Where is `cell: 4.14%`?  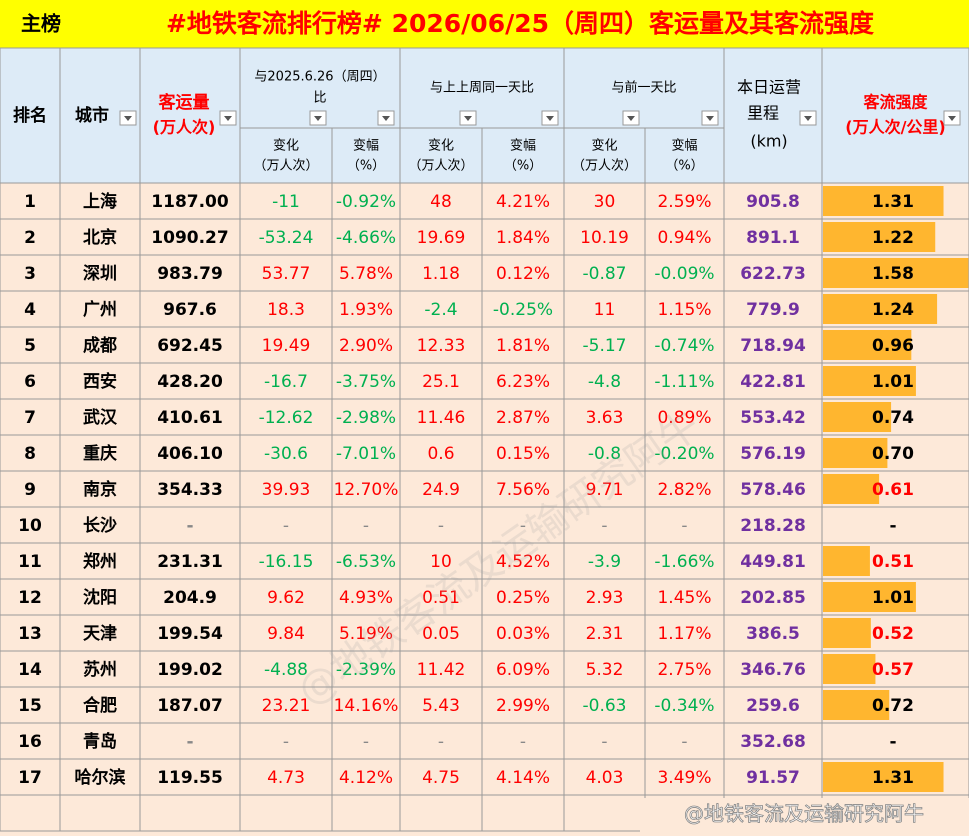
cell: 4.14% is located at coordinates (523, 778).